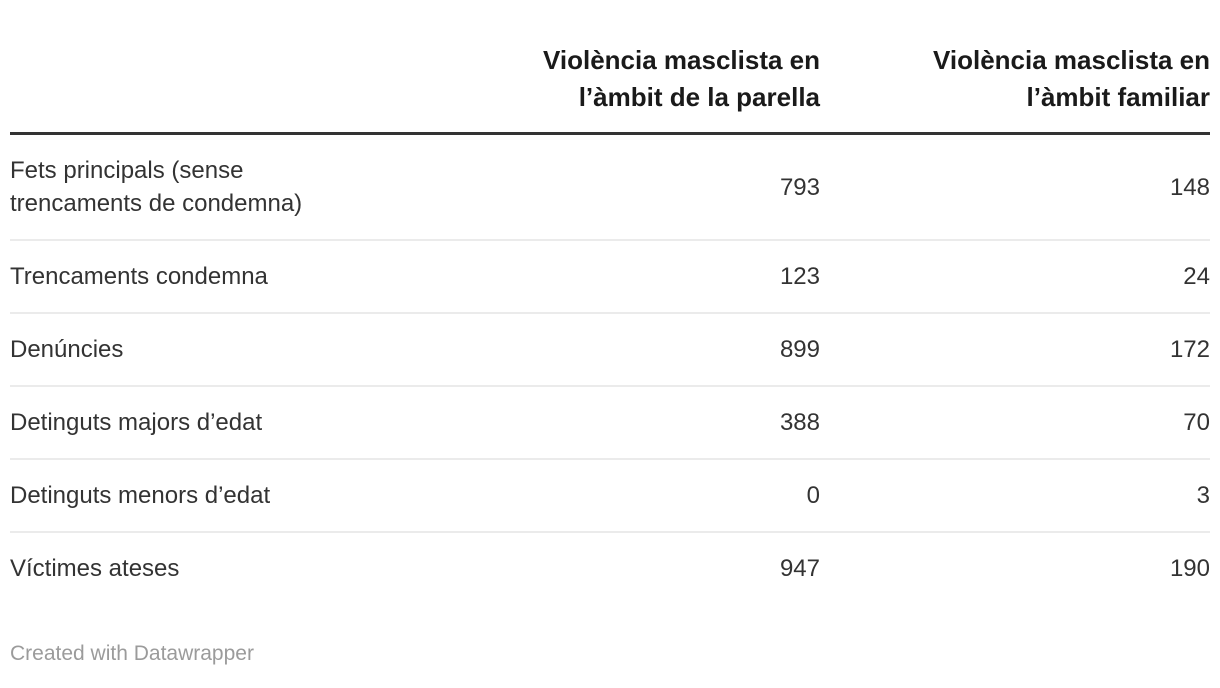 This screenshot has width=1220, height=688. What do you see at coordinates (132, 653) in the screenshot?
I see `datawrapper-credit-link: Created with Datawrapper` at bounding box center [132, 653].